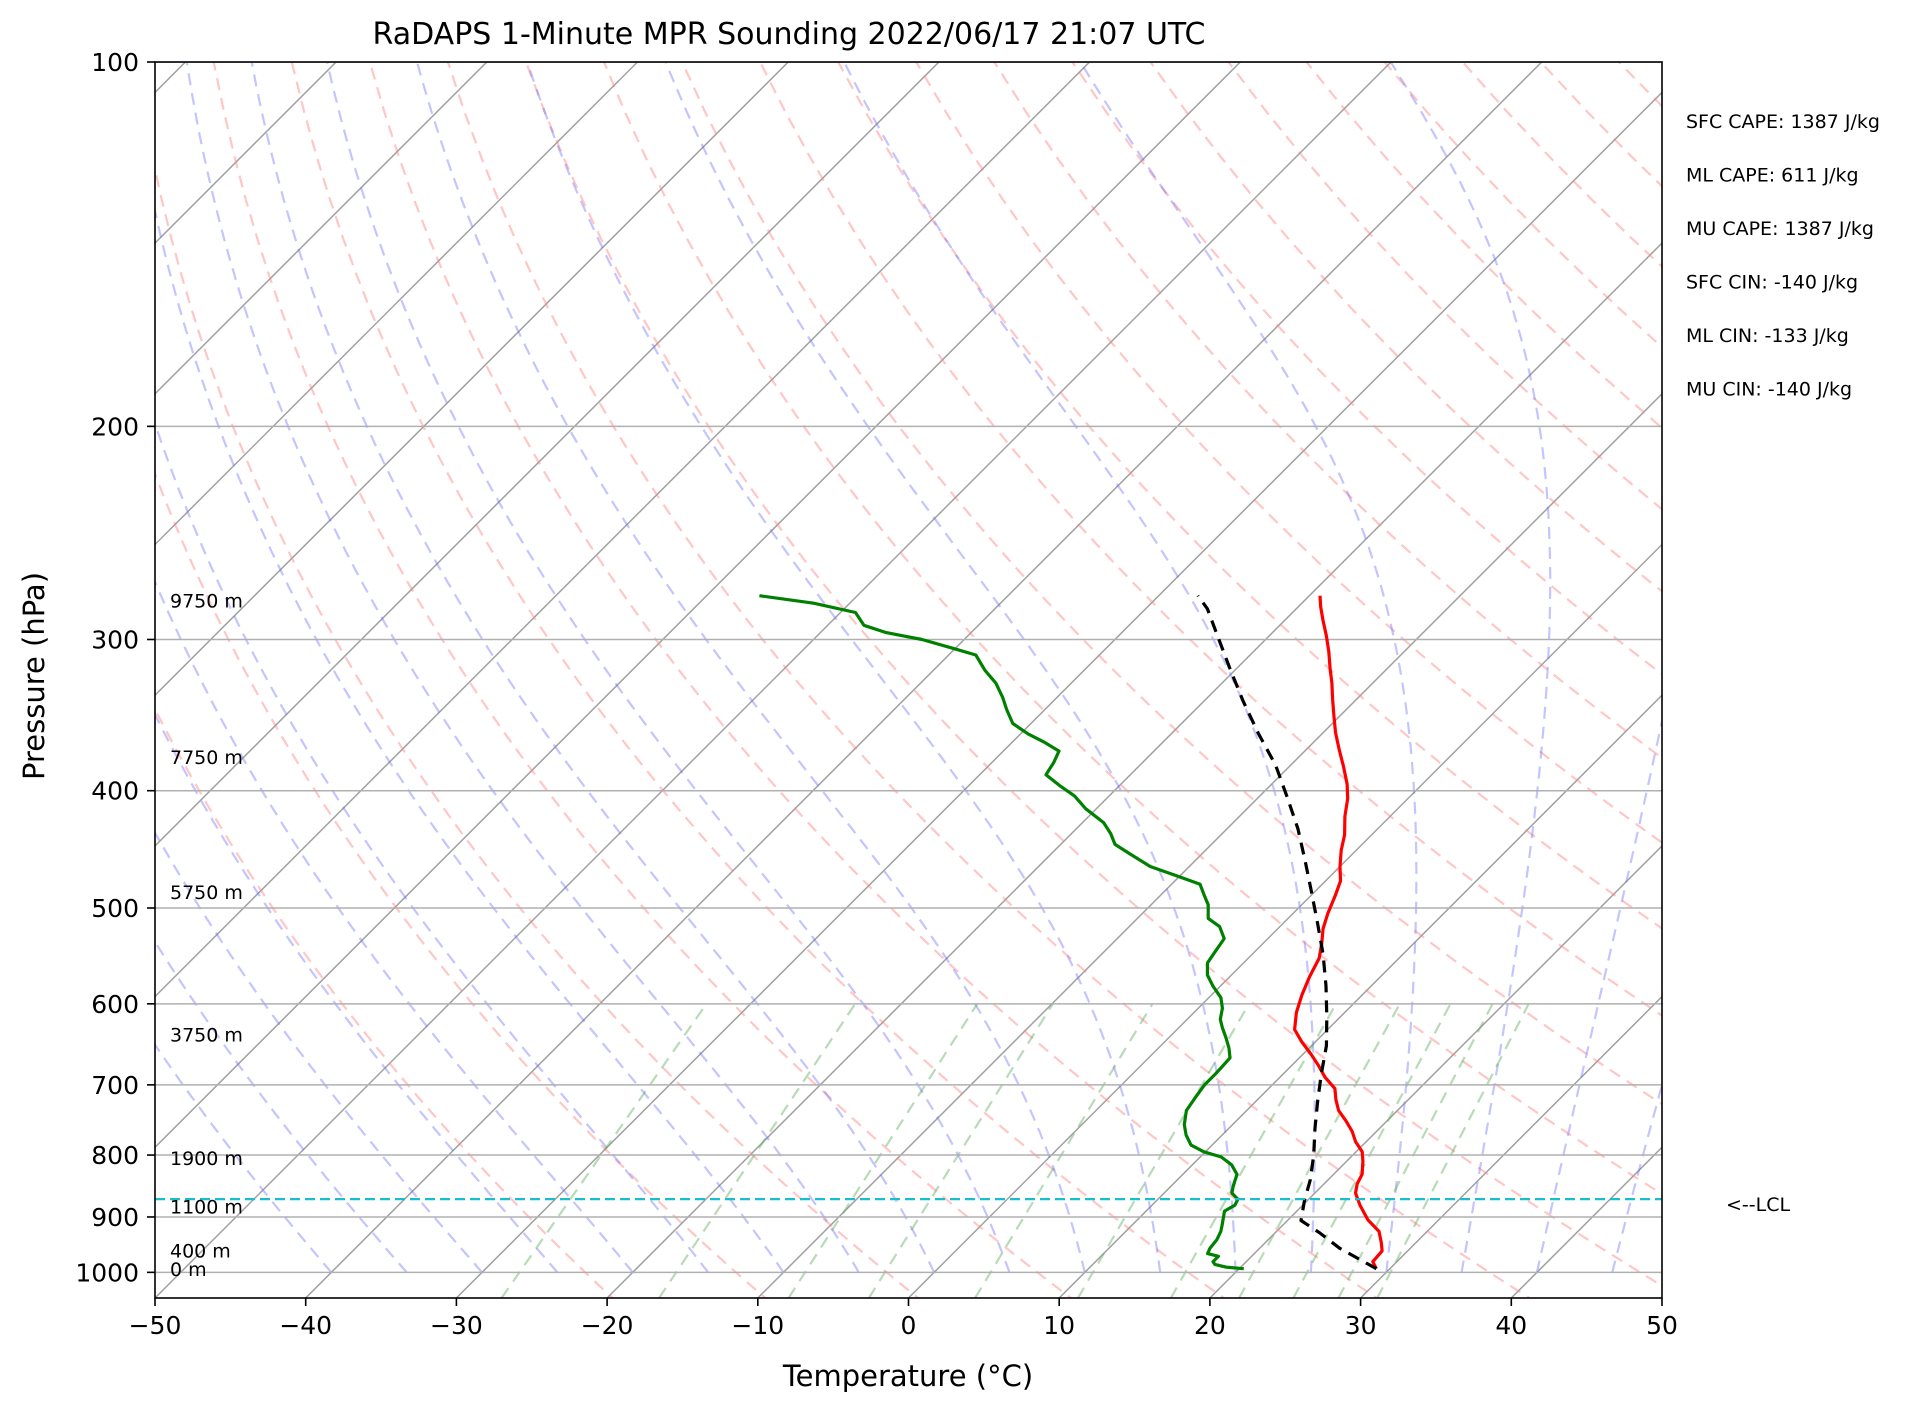 This screenshot has height=1406, width=1925. I want to click on x-tick-label: 50, so click(1662, 1325).